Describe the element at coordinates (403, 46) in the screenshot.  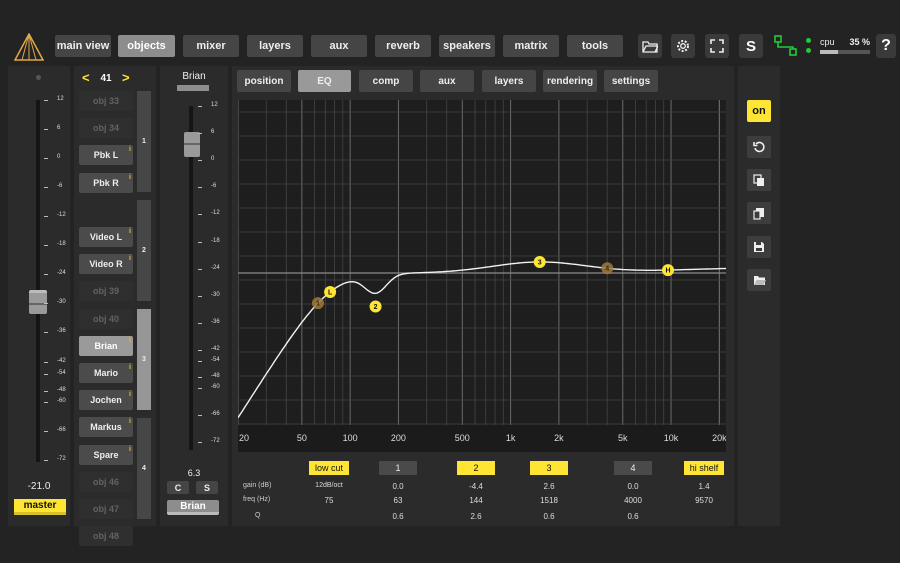
I see `nav-reverb-button: reverb` at that location.